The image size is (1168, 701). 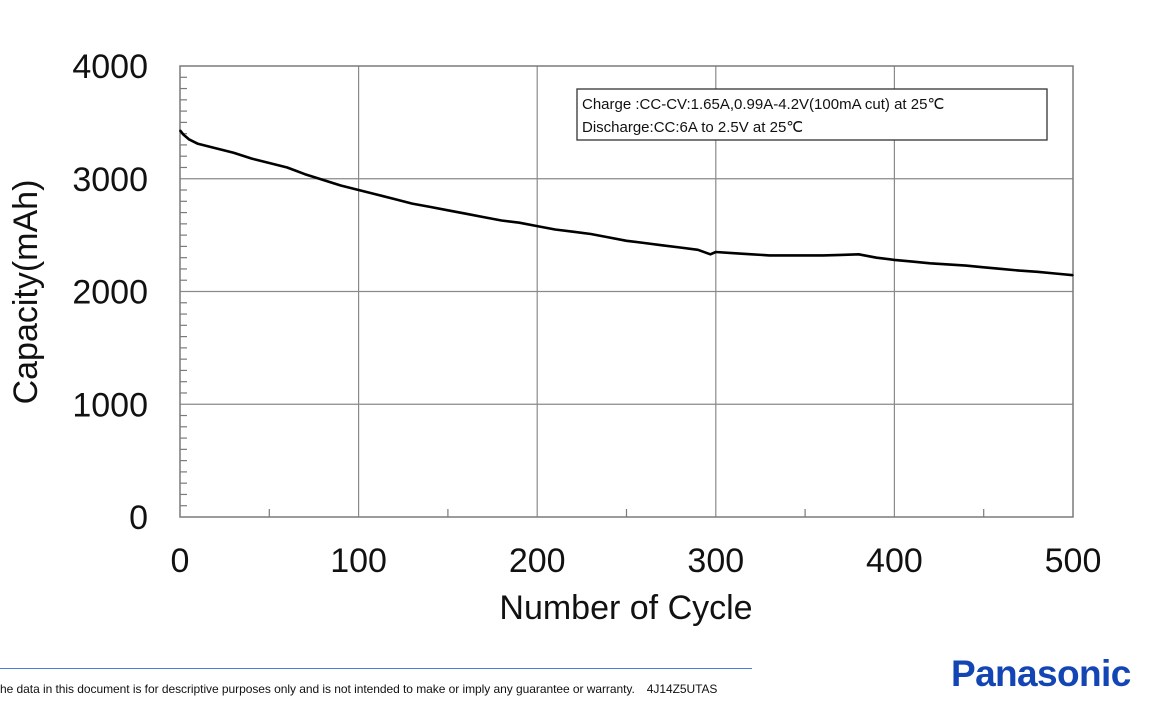 I want to click on y-tick-label: 2000, so click(x=110, y=293).